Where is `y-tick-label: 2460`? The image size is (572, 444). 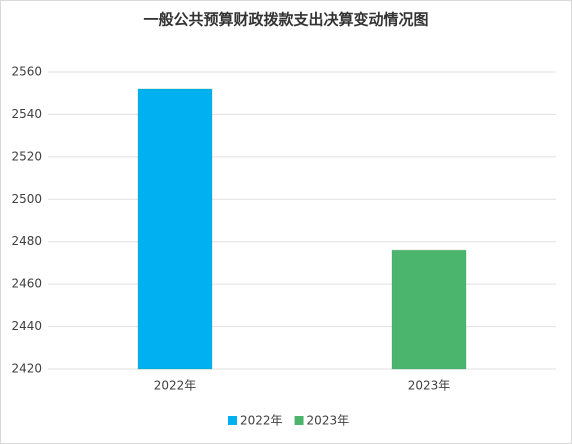 y-tick-label: 2460 is located at coordinates (26, 284).